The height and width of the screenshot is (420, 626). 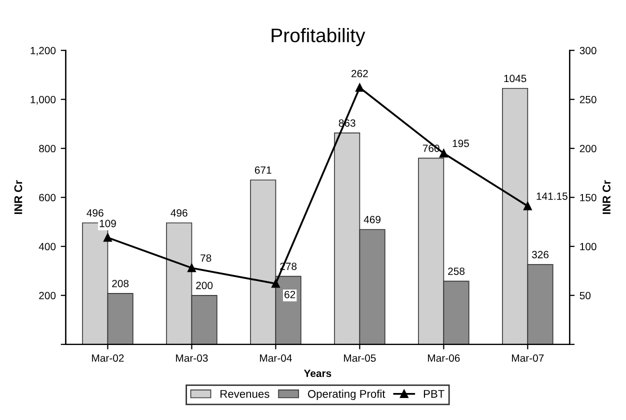 I want to click on y-tick-label: 1,000, so click(x=43, y=100).